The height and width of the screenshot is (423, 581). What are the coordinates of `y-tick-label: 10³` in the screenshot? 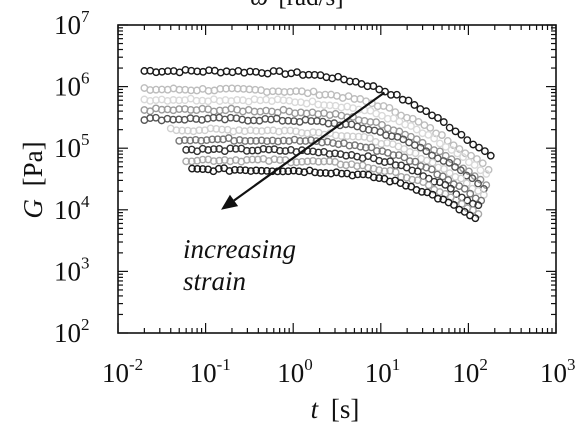 It's located at (72, 269).